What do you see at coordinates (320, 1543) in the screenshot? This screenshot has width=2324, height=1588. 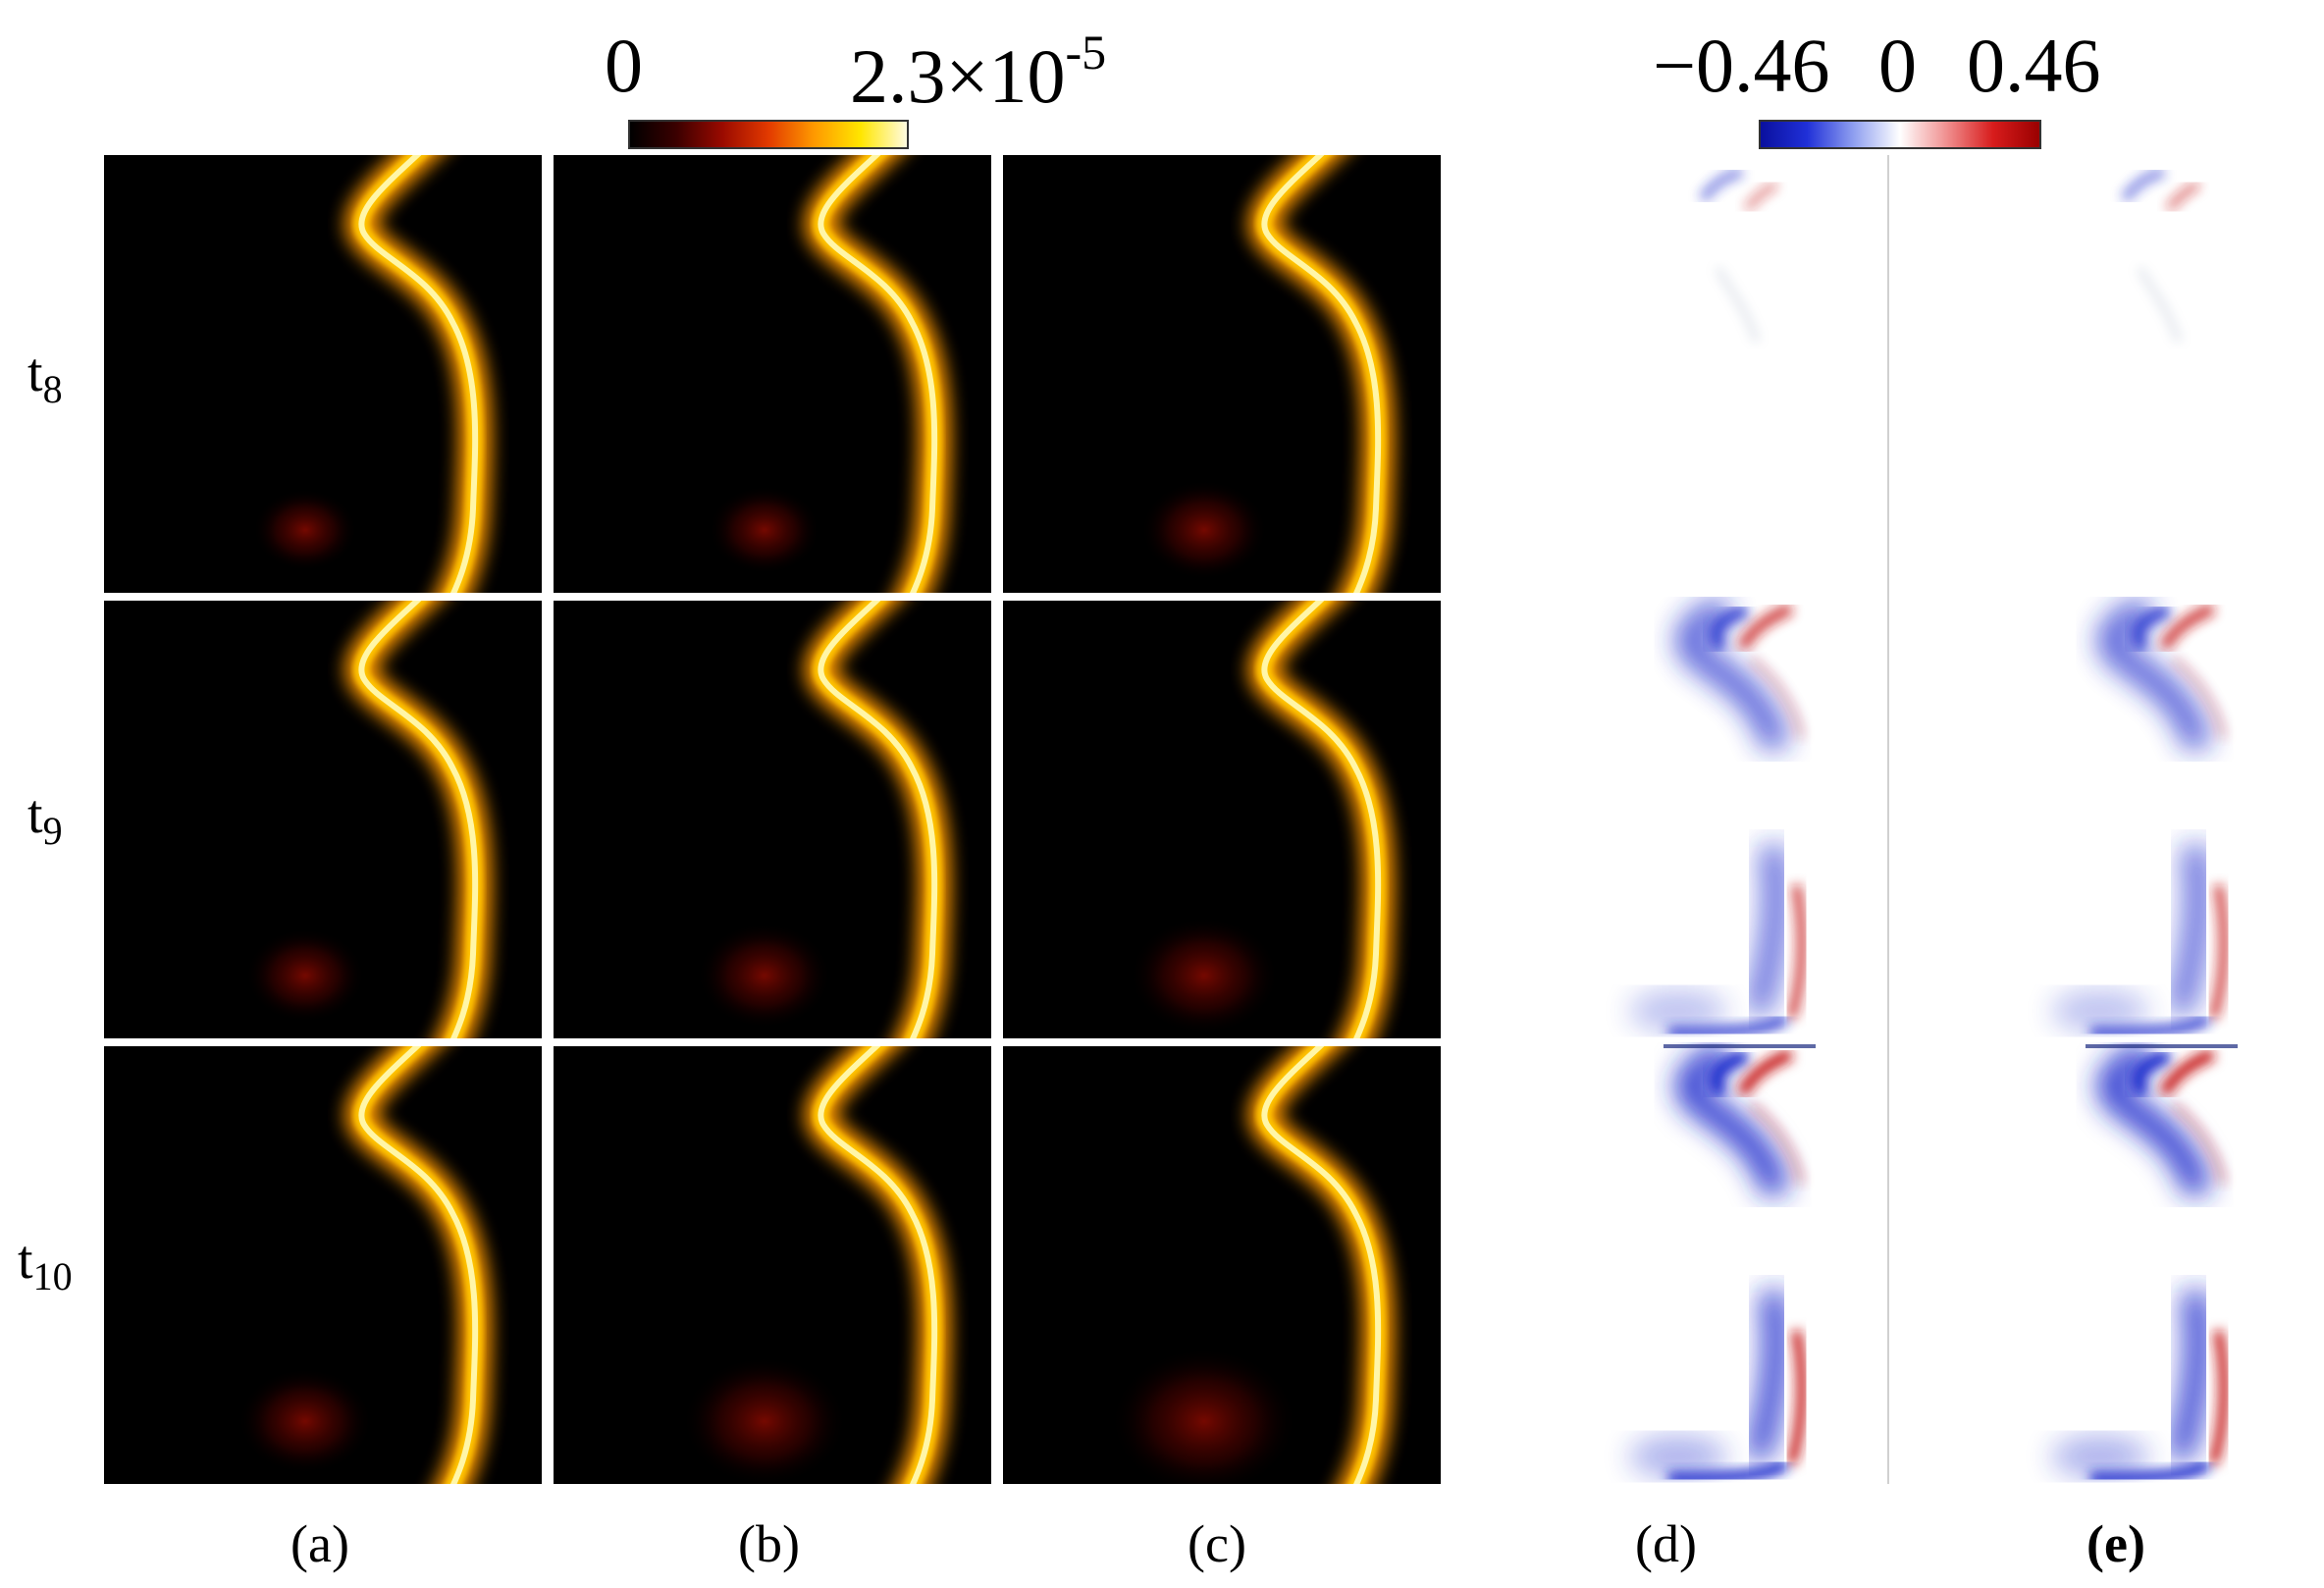 I see `column-label-a: (a)` at bounding box center [320, 1543].